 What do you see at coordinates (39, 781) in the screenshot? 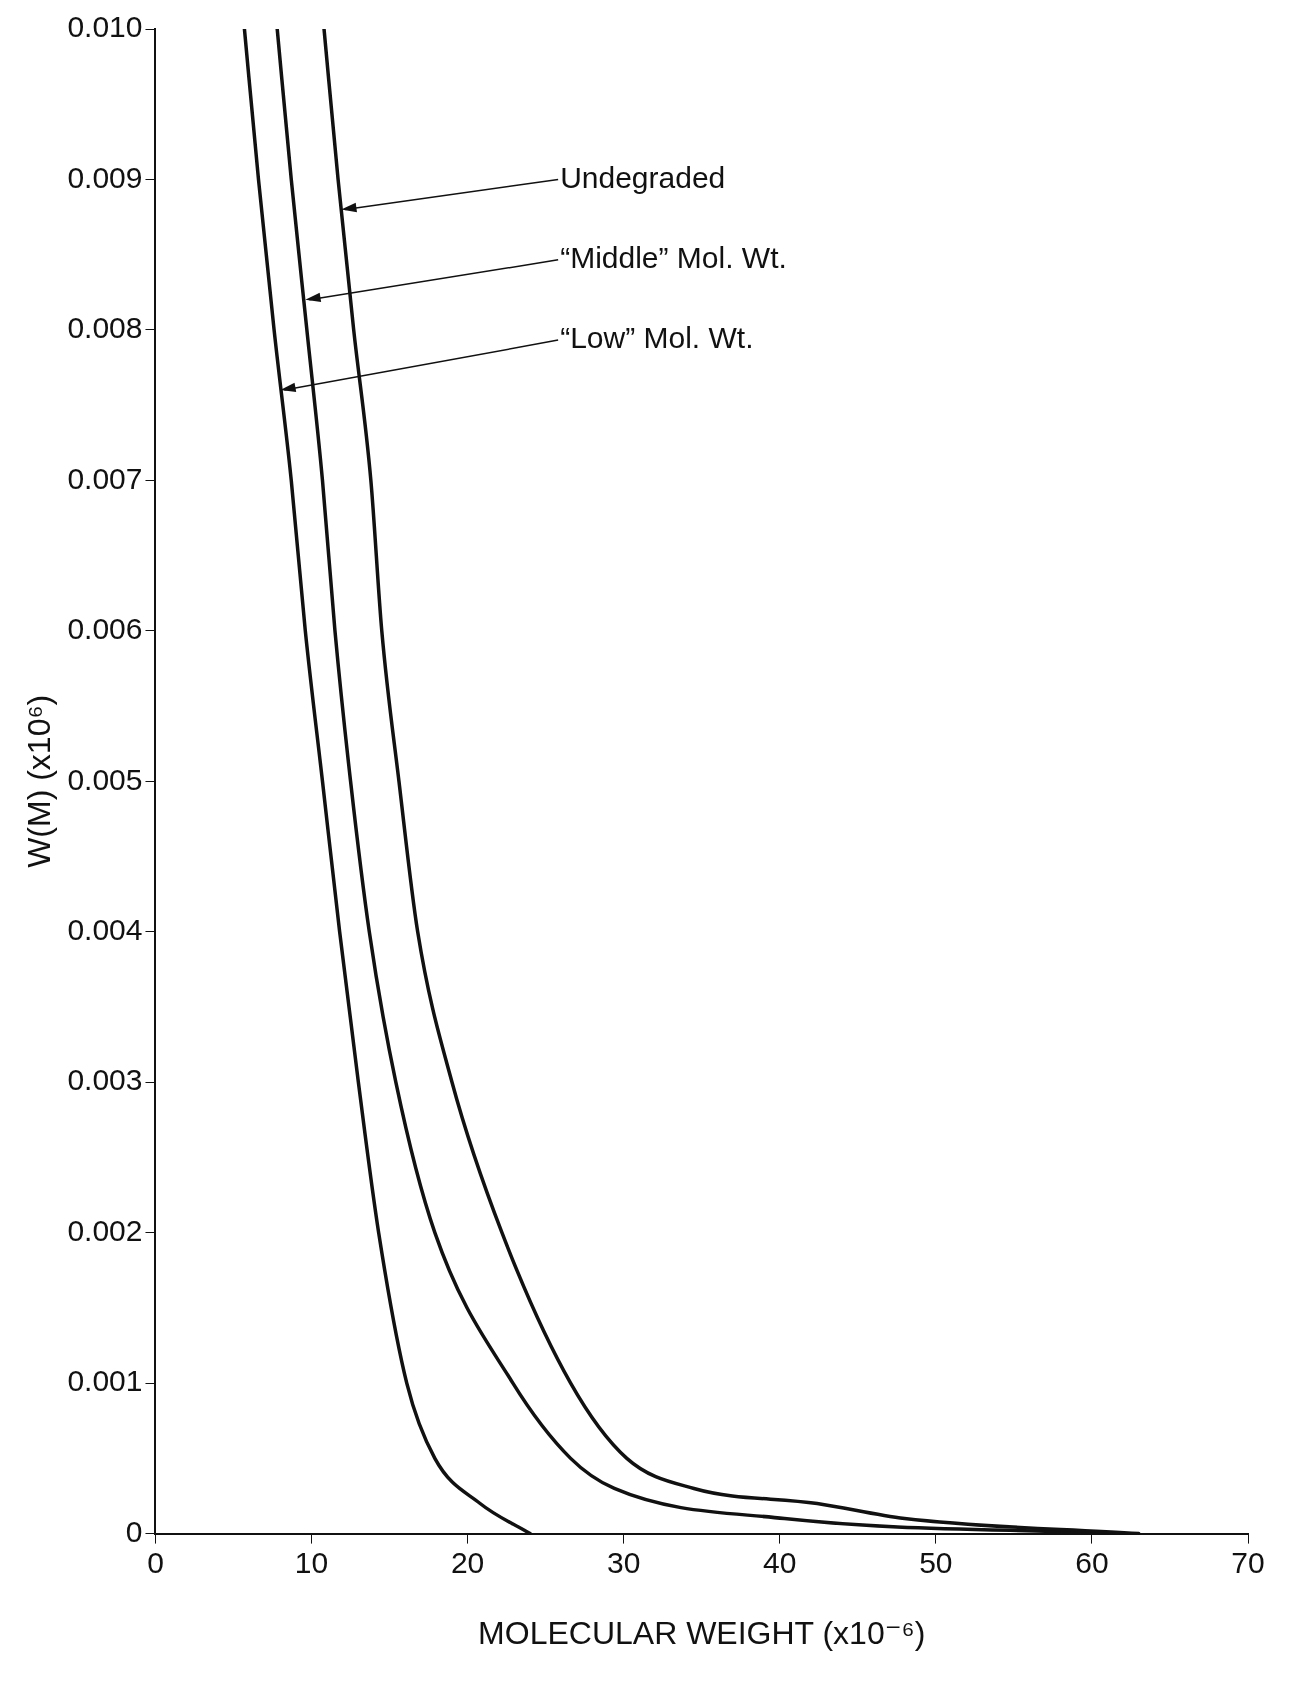
I see `y-axis-title: W(M) (x10⁶)` at bounding box center [39, 781].